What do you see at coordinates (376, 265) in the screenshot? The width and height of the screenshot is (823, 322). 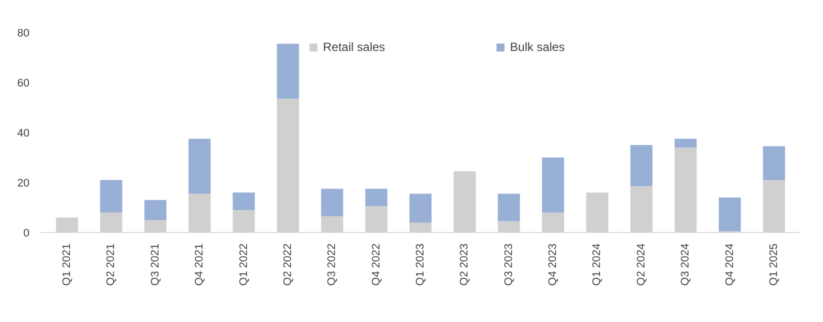 I see `x-tick-label: Q4 2022` at bounding box center [376, 265].